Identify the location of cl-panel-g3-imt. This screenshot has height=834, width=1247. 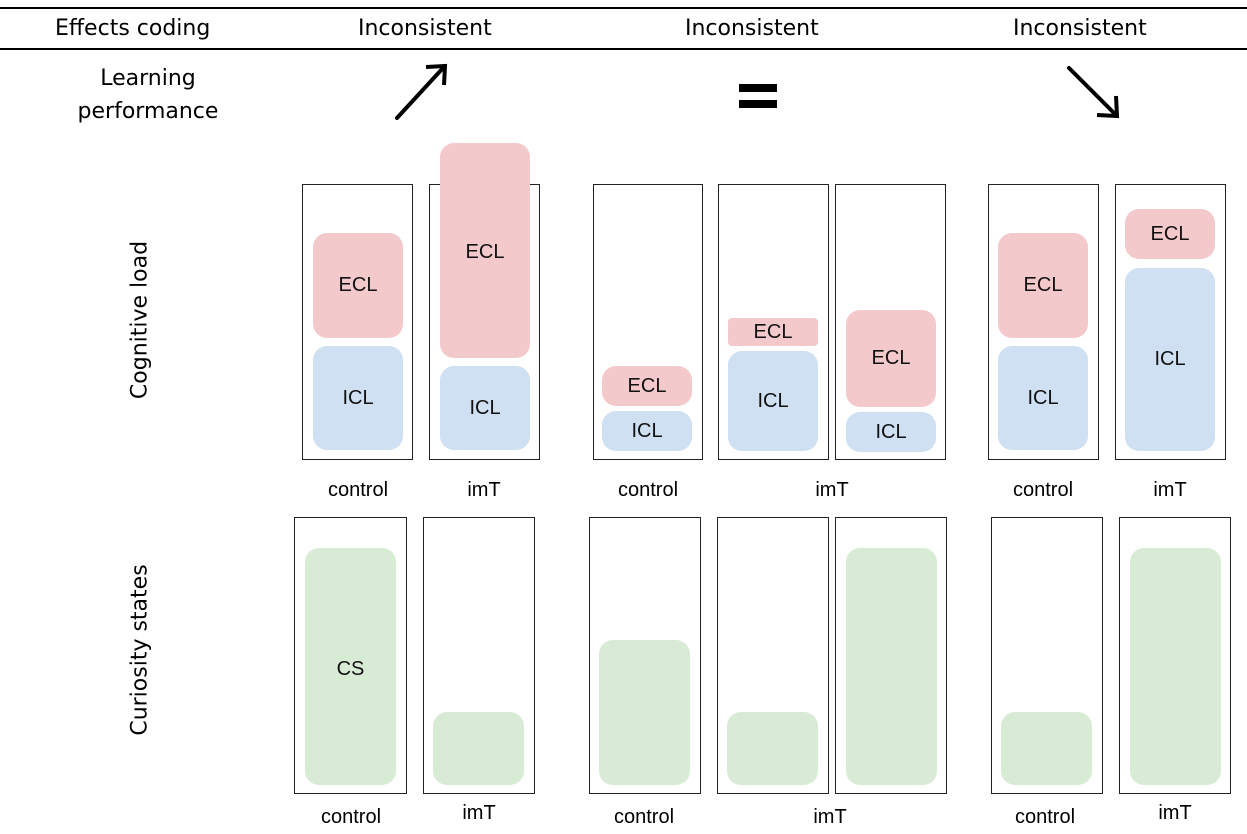
(1170, 322).